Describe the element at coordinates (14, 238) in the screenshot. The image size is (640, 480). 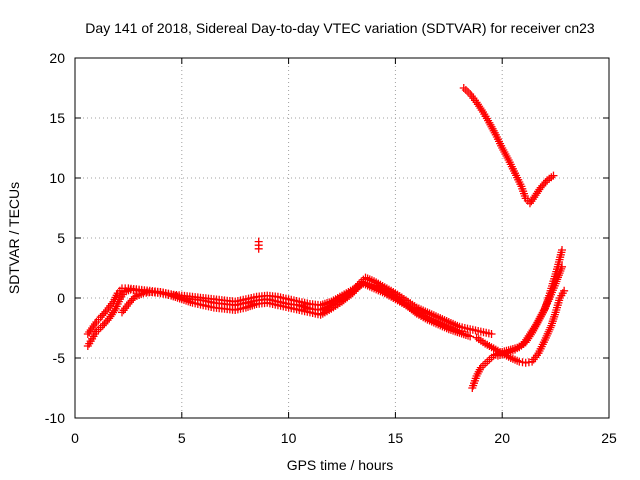
I see `y-axis-title: SDTVAR / TECUs` at that location.